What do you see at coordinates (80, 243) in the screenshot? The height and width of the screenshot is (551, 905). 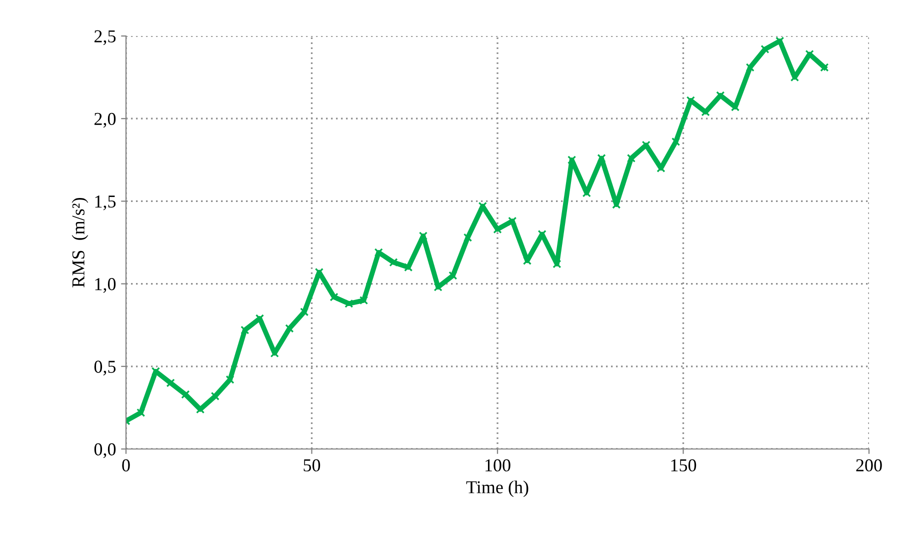 I see `y-axis-title: RMS (m/s²)` at bounding box center [80, 243].